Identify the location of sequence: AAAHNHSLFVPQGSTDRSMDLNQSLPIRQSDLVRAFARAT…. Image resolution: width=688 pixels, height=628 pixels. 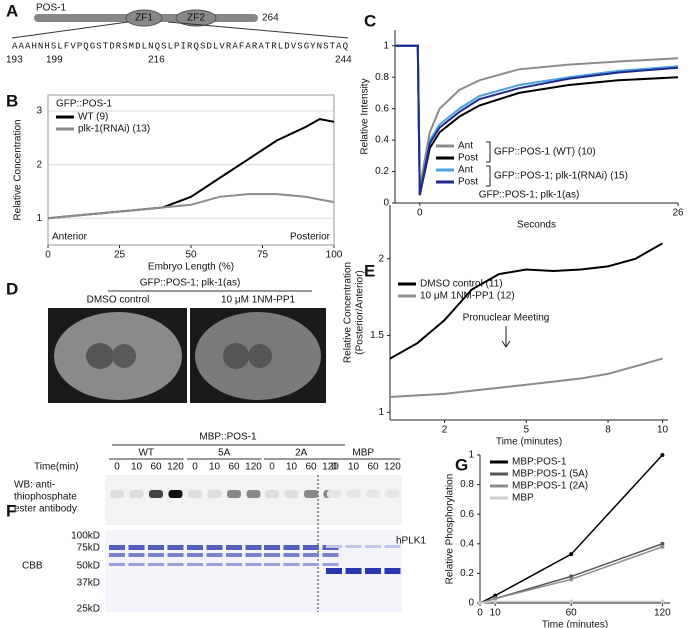
(180, 46).